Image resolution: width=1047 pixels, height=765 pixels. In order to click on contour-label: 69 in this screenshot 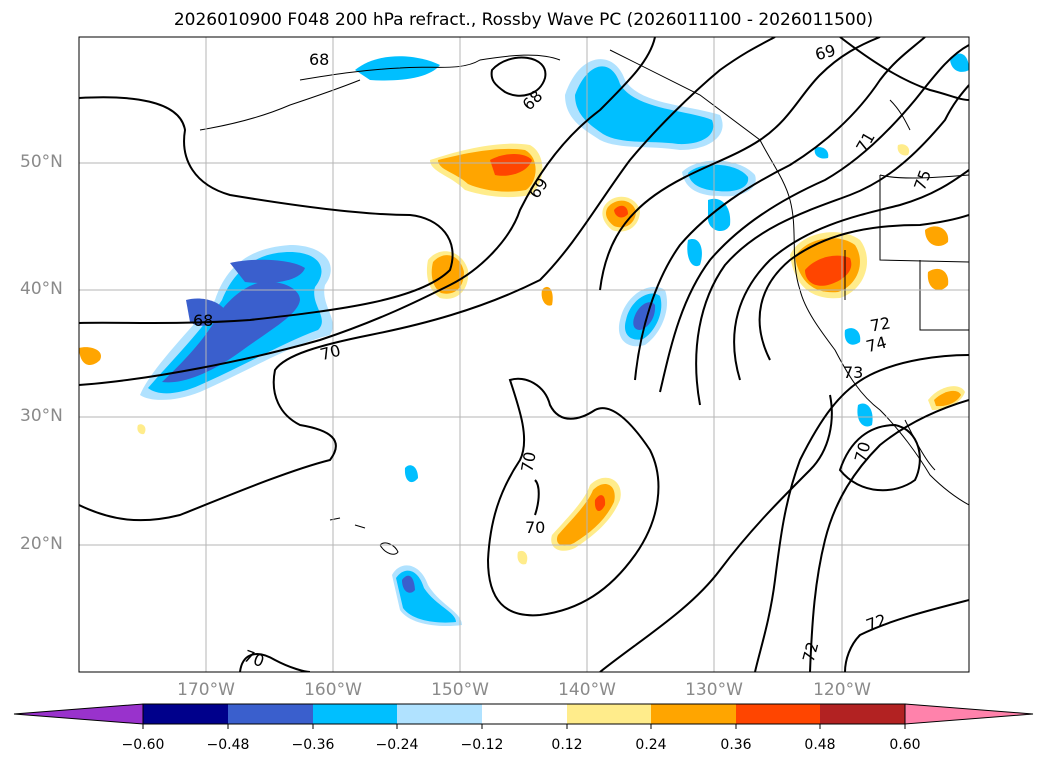, I will do `click(825, 53)`.